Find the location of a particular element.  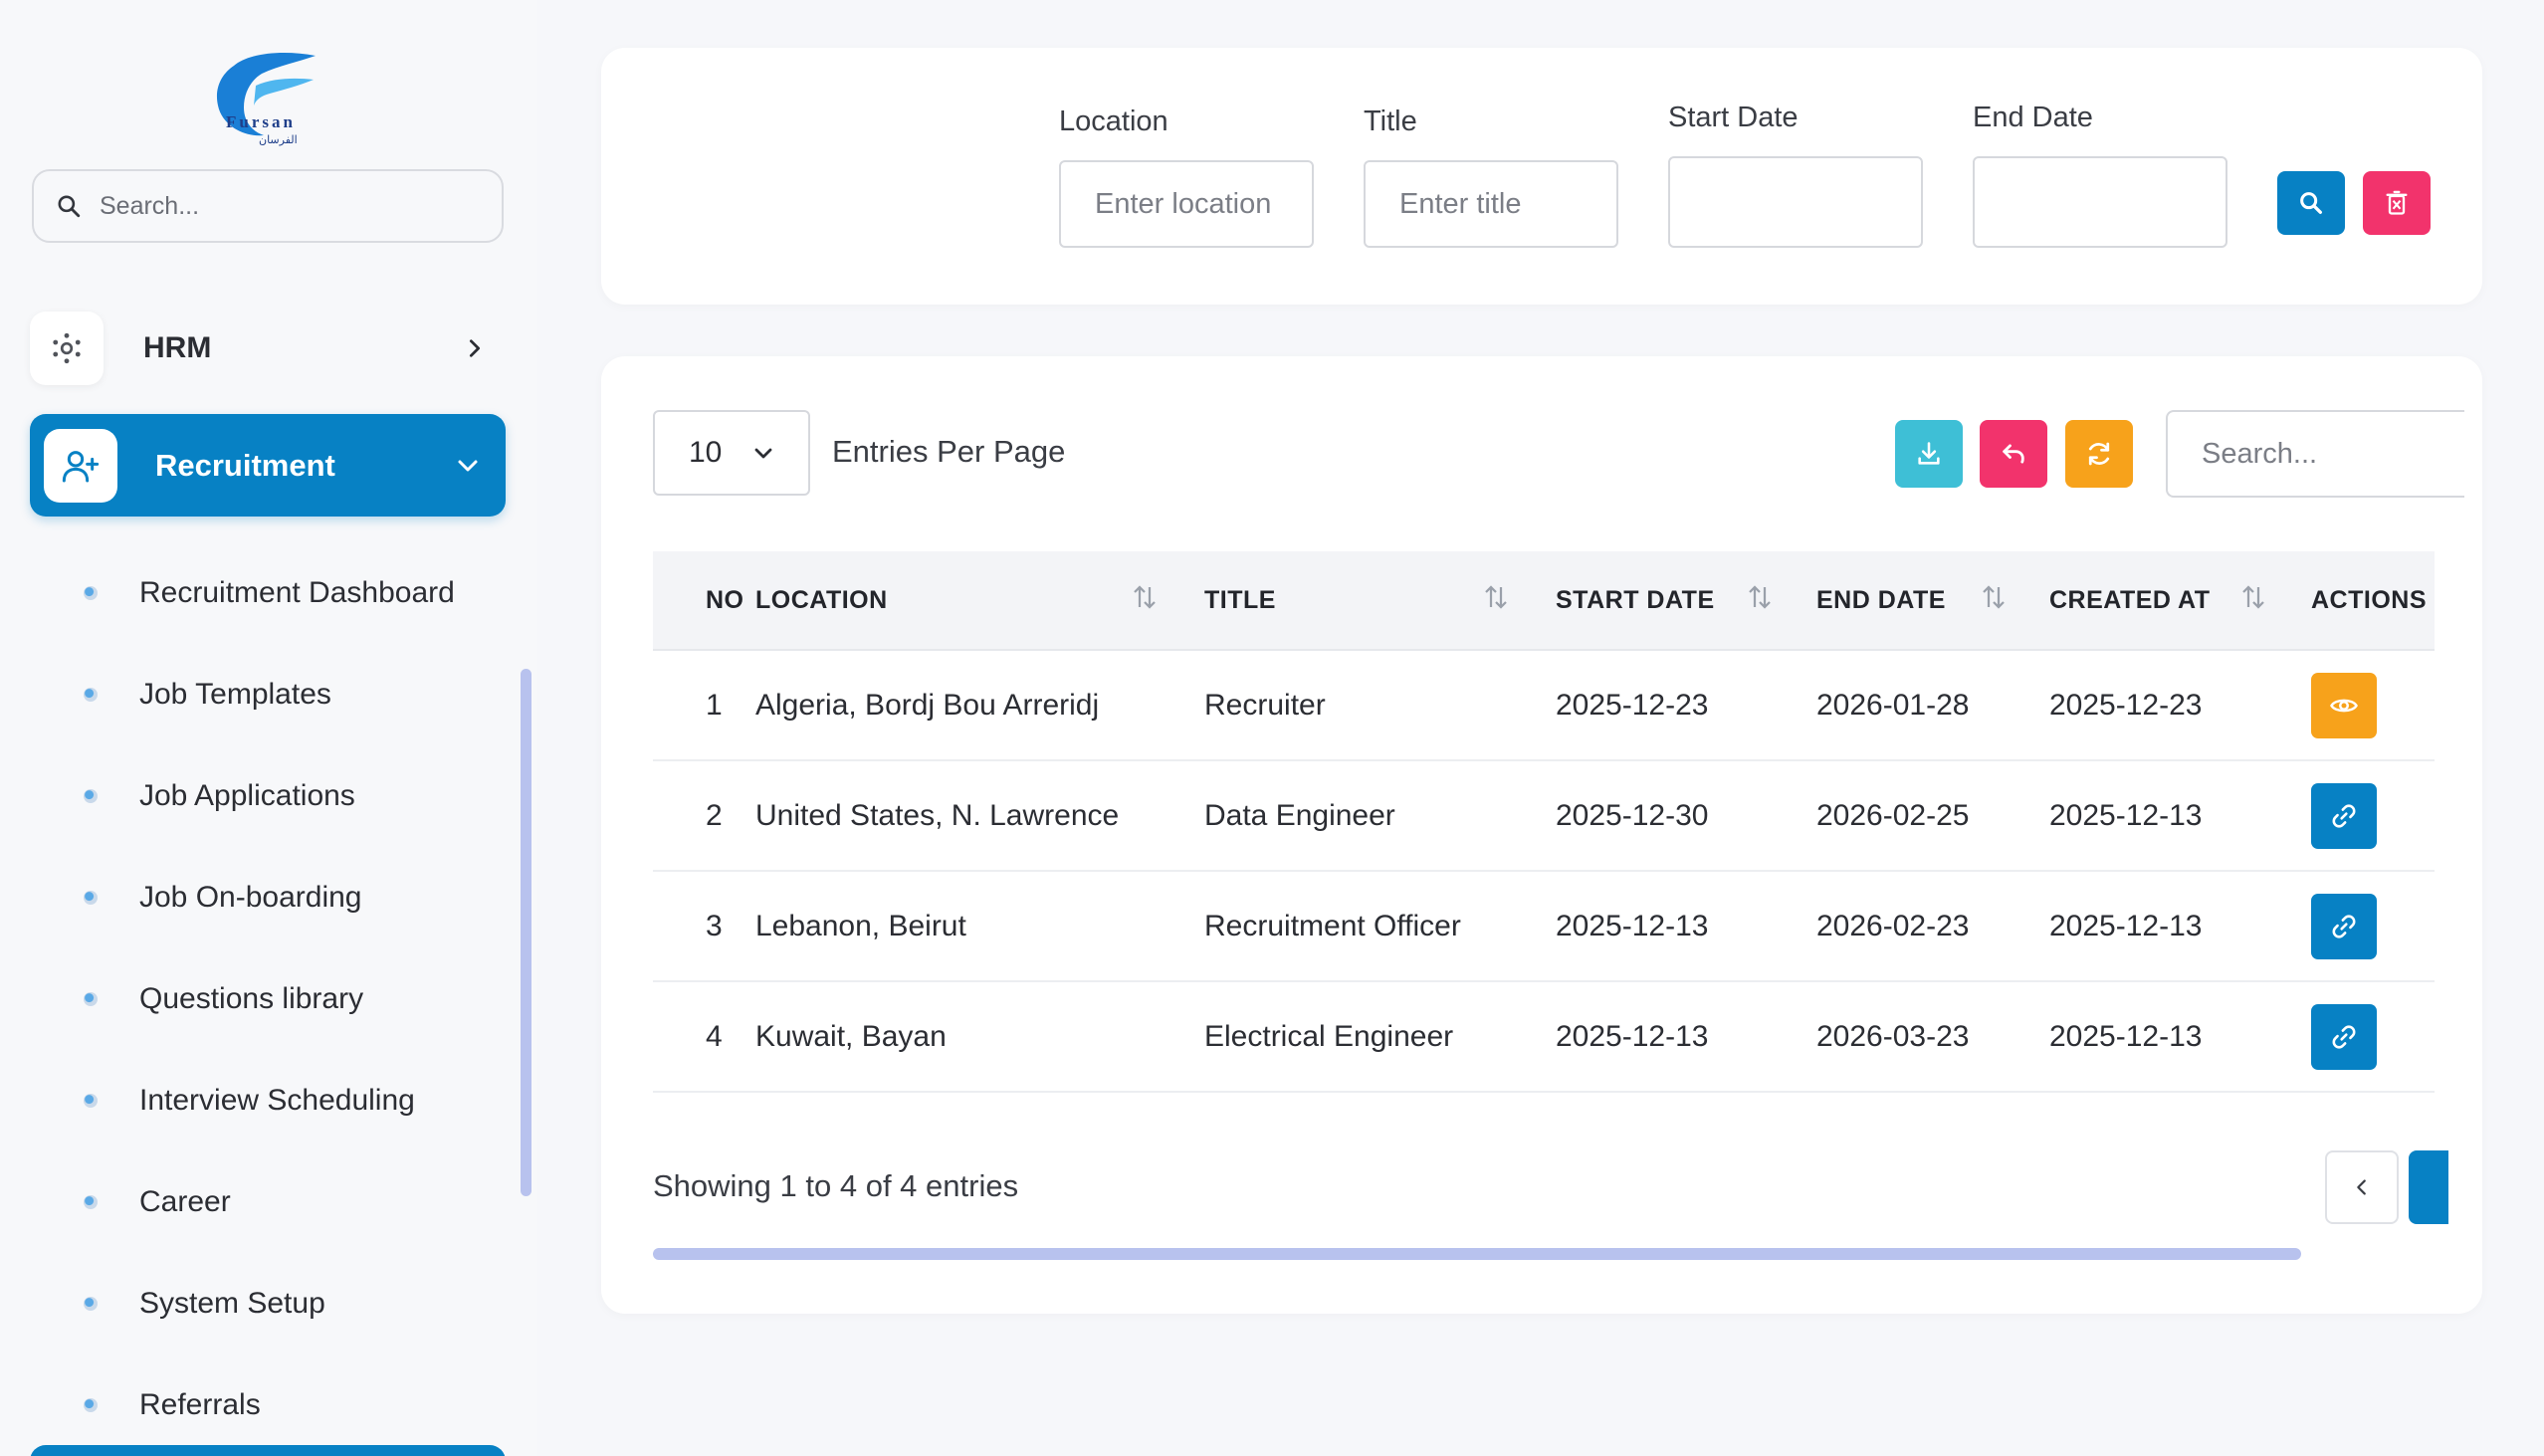

submenu-item-job-templates: Job Templates is located at coordinates (299, 694).